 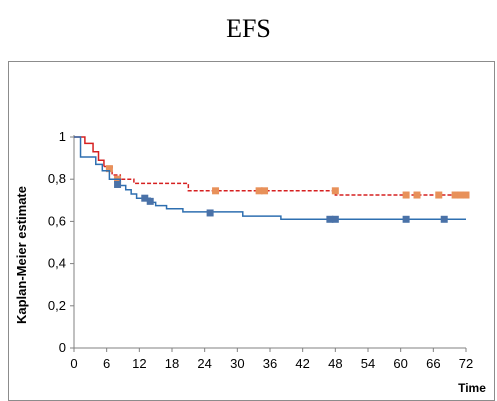 I want to click on x-tick-label: 18, so click(x=172, y=363).